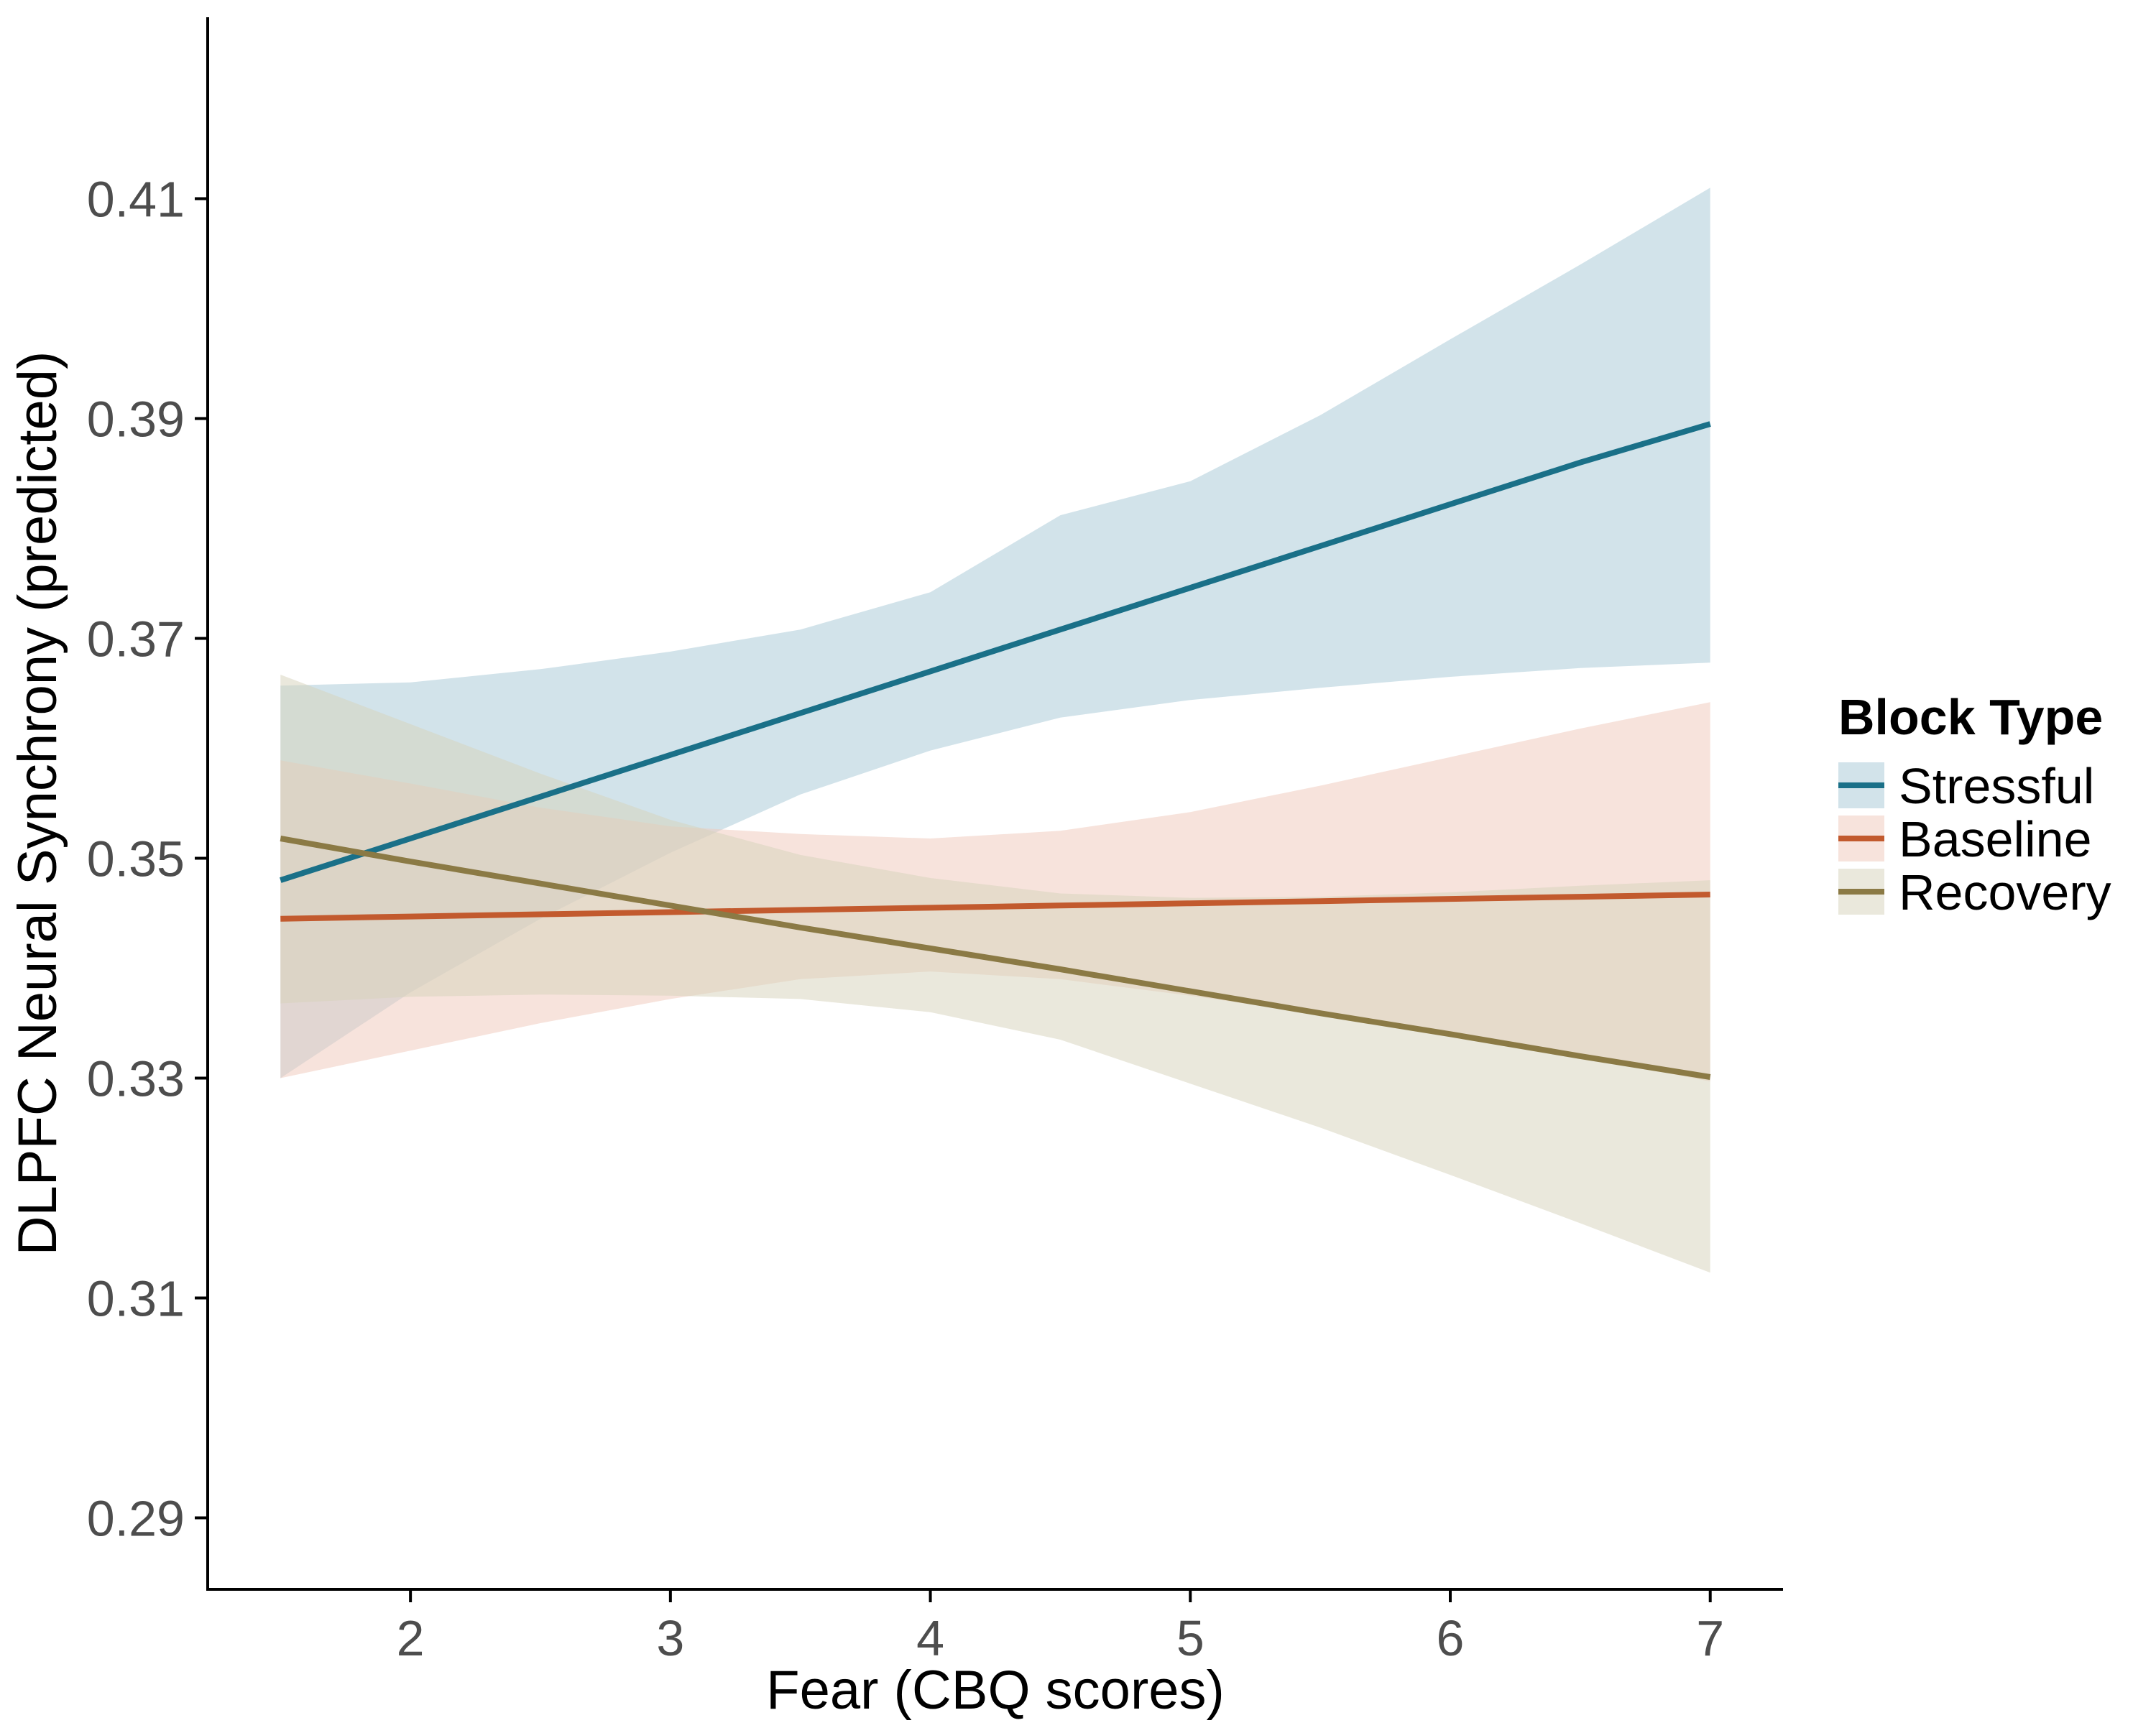 The width and height of the screenshot is (2156, 1728). I want to click on line-baseline, so click(995, 907).